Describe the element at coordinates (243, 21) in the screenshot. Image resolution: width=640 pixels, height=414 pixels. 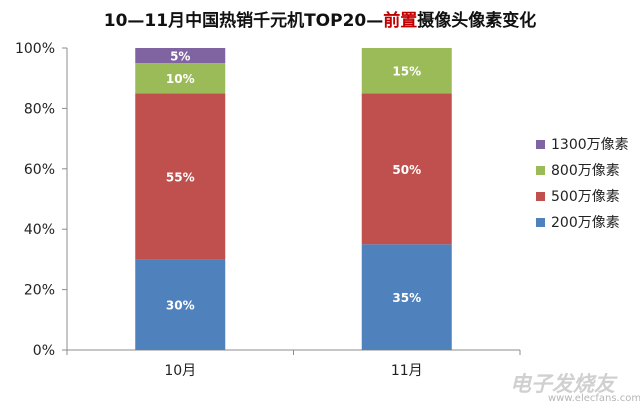
I see `chart-title-part-1: 10—11月中国热销千元机TOP20—` at that location.